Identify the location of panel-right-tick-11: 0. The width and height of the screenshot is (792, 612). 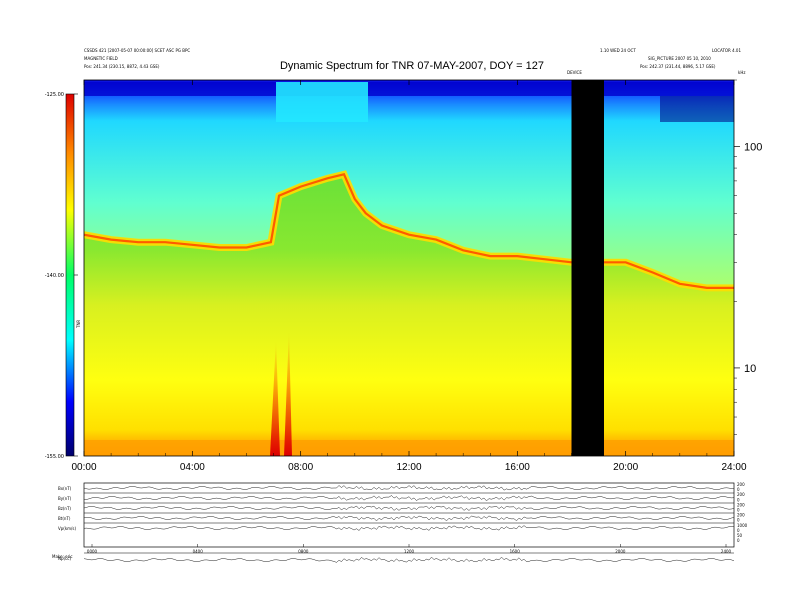
(738, 540).